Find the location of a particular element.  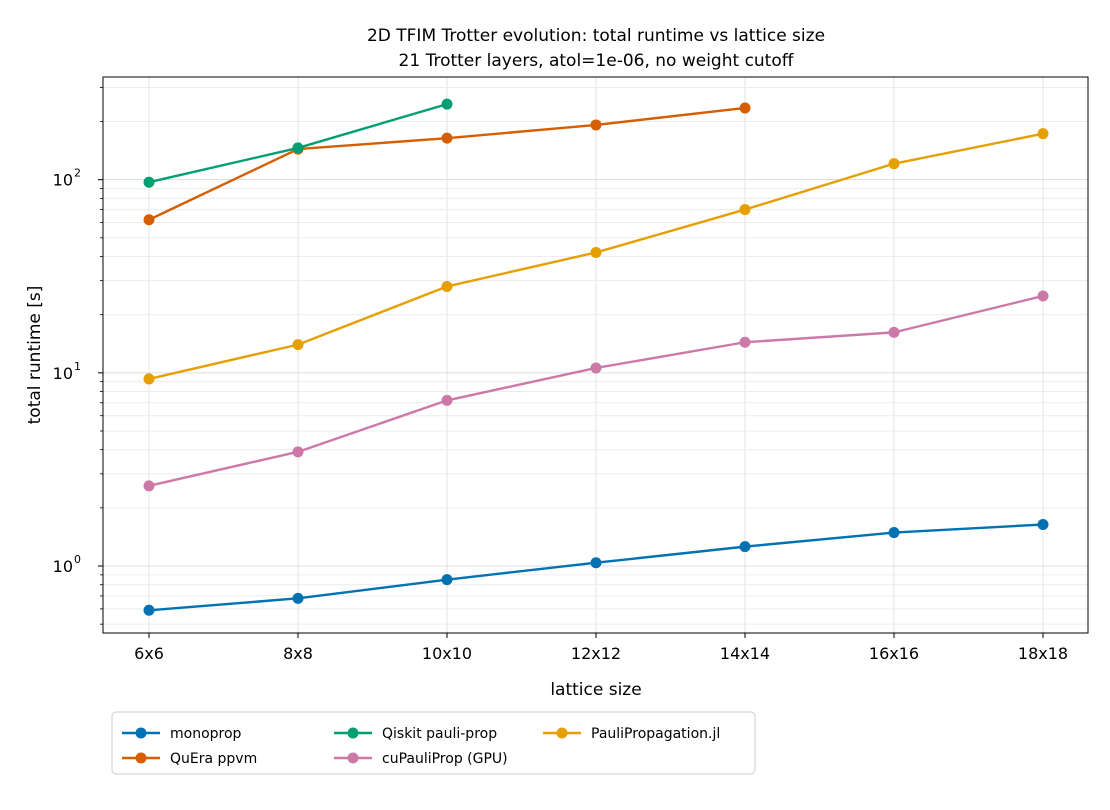

y-tick-exponent: 0 is located at coordinates (77, 559).